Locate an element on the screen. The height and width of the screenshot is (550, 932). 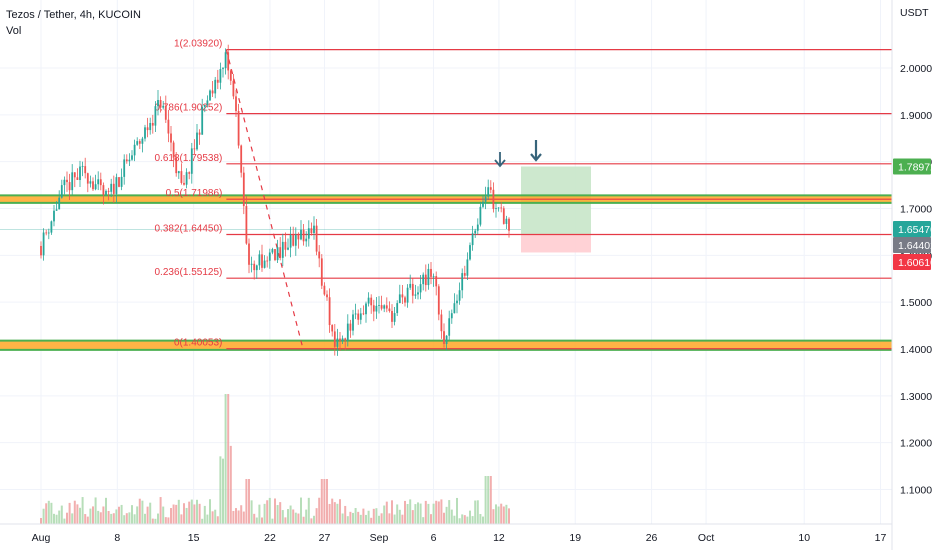
fib-level-label: 0.236(1.55125) is located at coordinates (189, 272).